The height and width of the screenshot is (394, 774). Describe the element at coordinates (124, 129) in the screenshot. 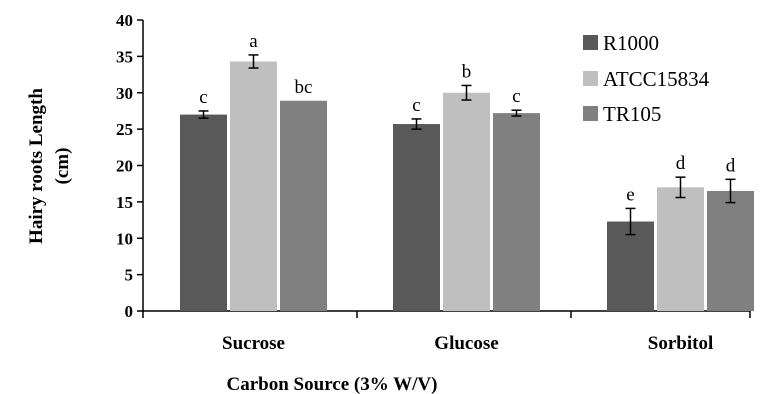

I see `y-tick-label: 25` at that location.